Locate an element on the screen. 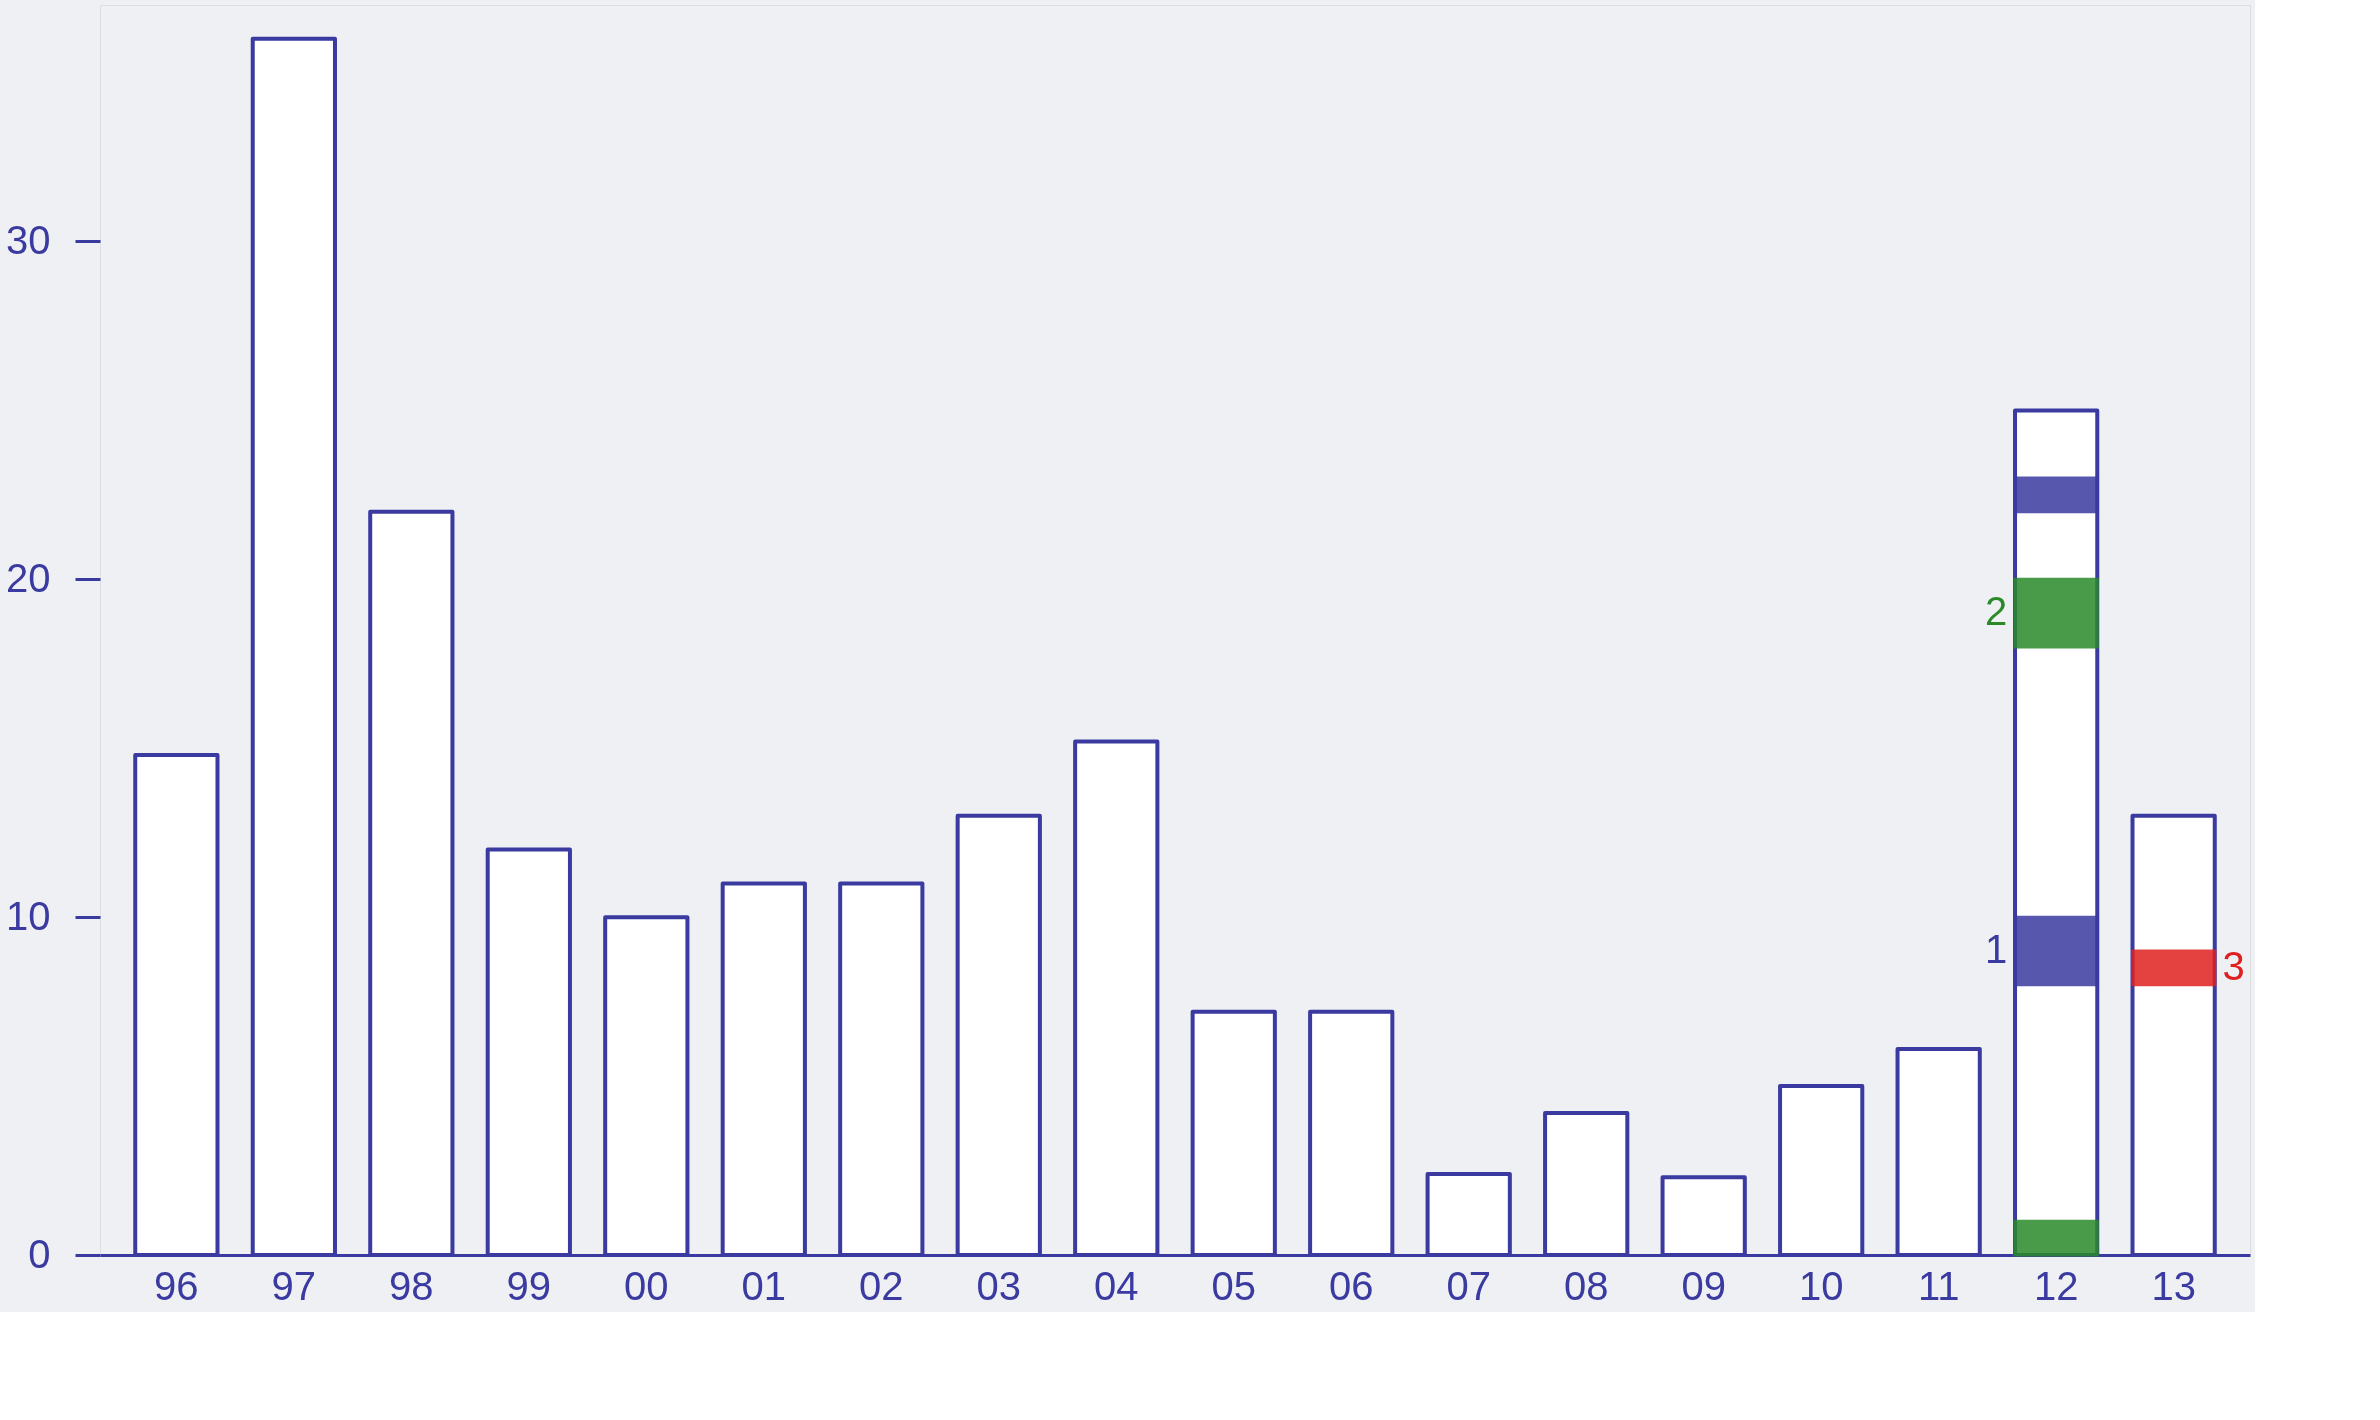 The width and height of the screenshot is (2380, 1420). x-tick-label: 11 is located at coordinates (1938, 1285).